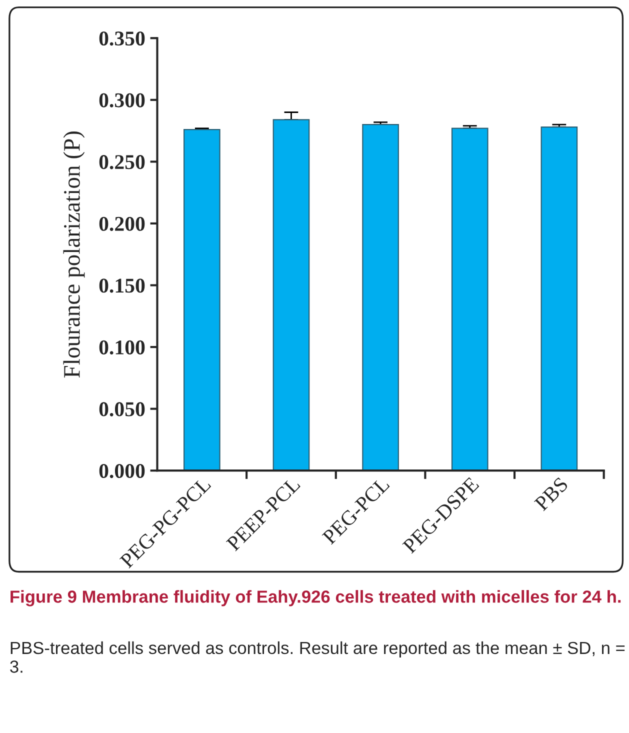  Describe the element at coordinates (122, 38) in the screenshot. I see `y-tick-label: 0.350` at that location.